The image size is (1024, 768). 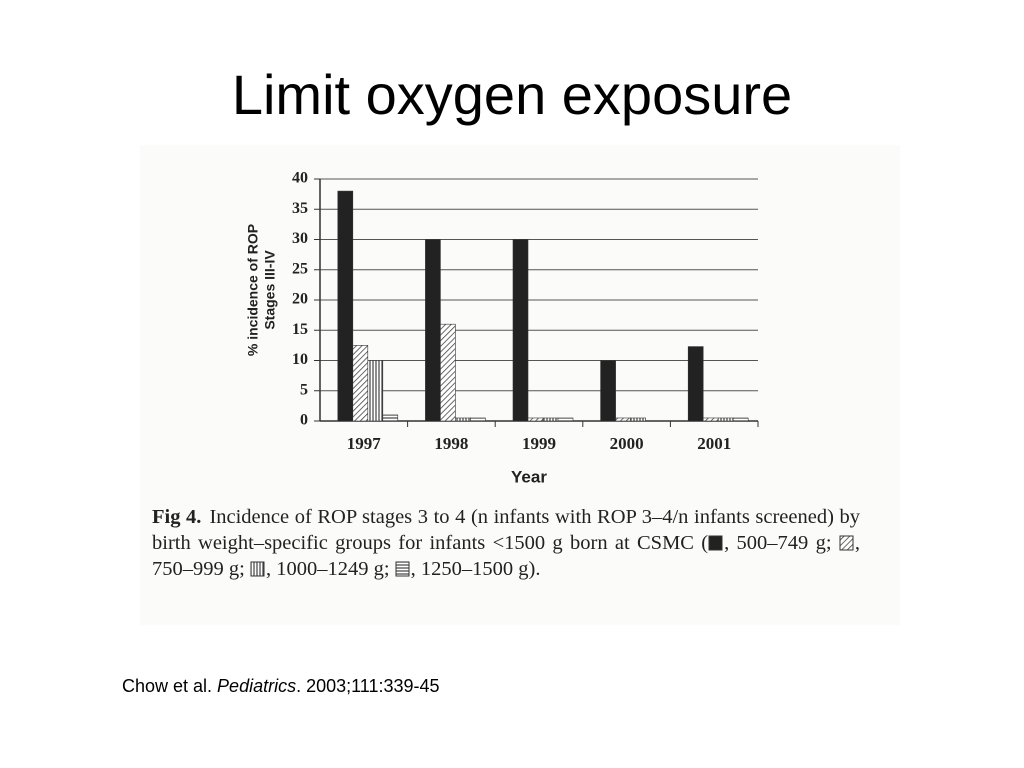 I want to click on y-tick-label: 35, so click(x=300, y=208).